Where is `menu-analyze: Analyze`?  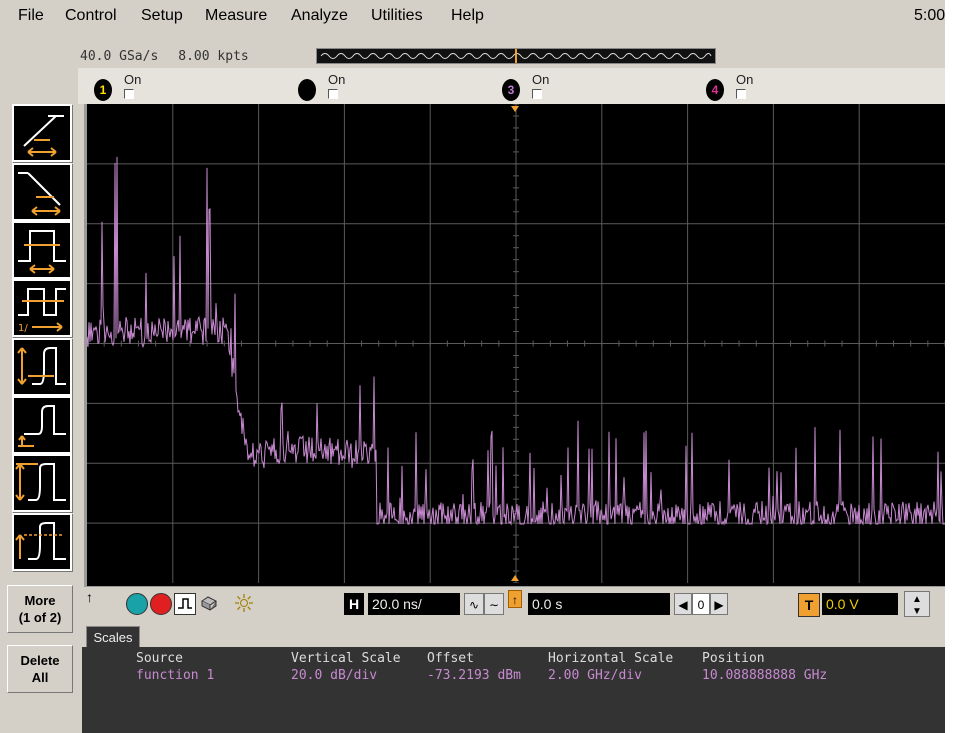 menu-analyze: Analyze is located at coordinates (319, 15).